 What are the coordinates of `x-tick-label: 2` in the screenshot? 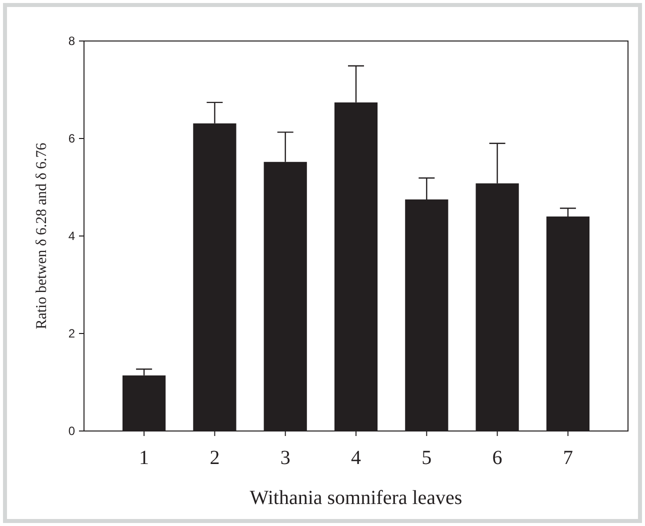 It's located at (215, 458).